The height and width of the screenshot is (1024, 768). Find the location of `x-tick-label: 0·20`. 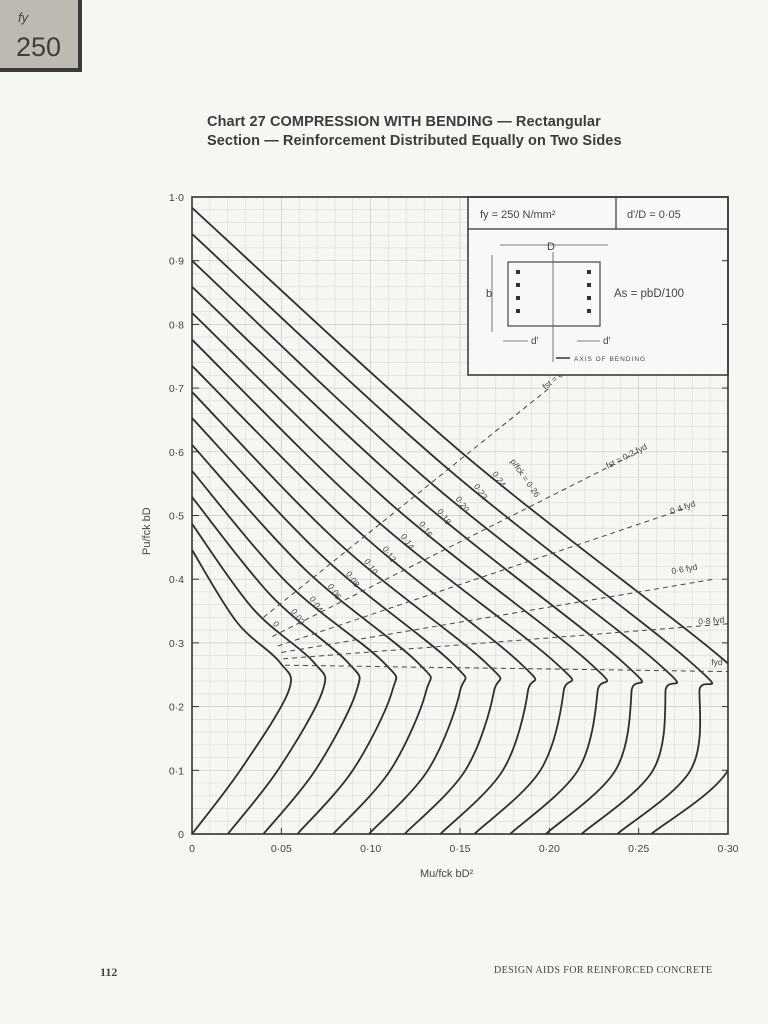

x-tick-label: 0·20 is located at coordinates (549, 849).